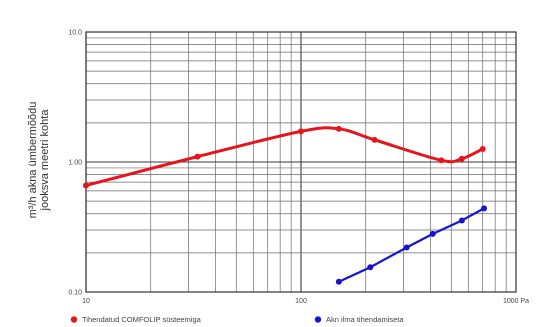  What do you see at coordinates (365, 319) in the screenshot?
I see `legend-label: Akn ilma tihendamiseta` at bounding box center [365, 319].